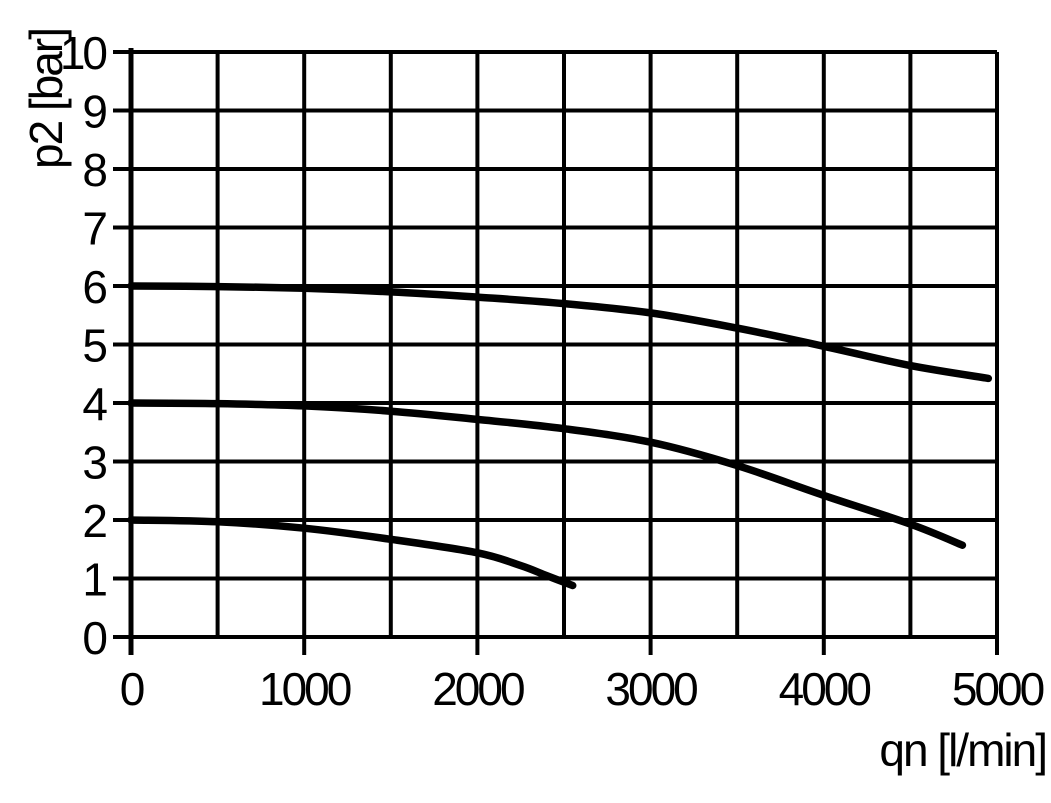  Describe the element at coordinates (94, 229) in the screenshot. I see `y-tick-label: 7` at that location.